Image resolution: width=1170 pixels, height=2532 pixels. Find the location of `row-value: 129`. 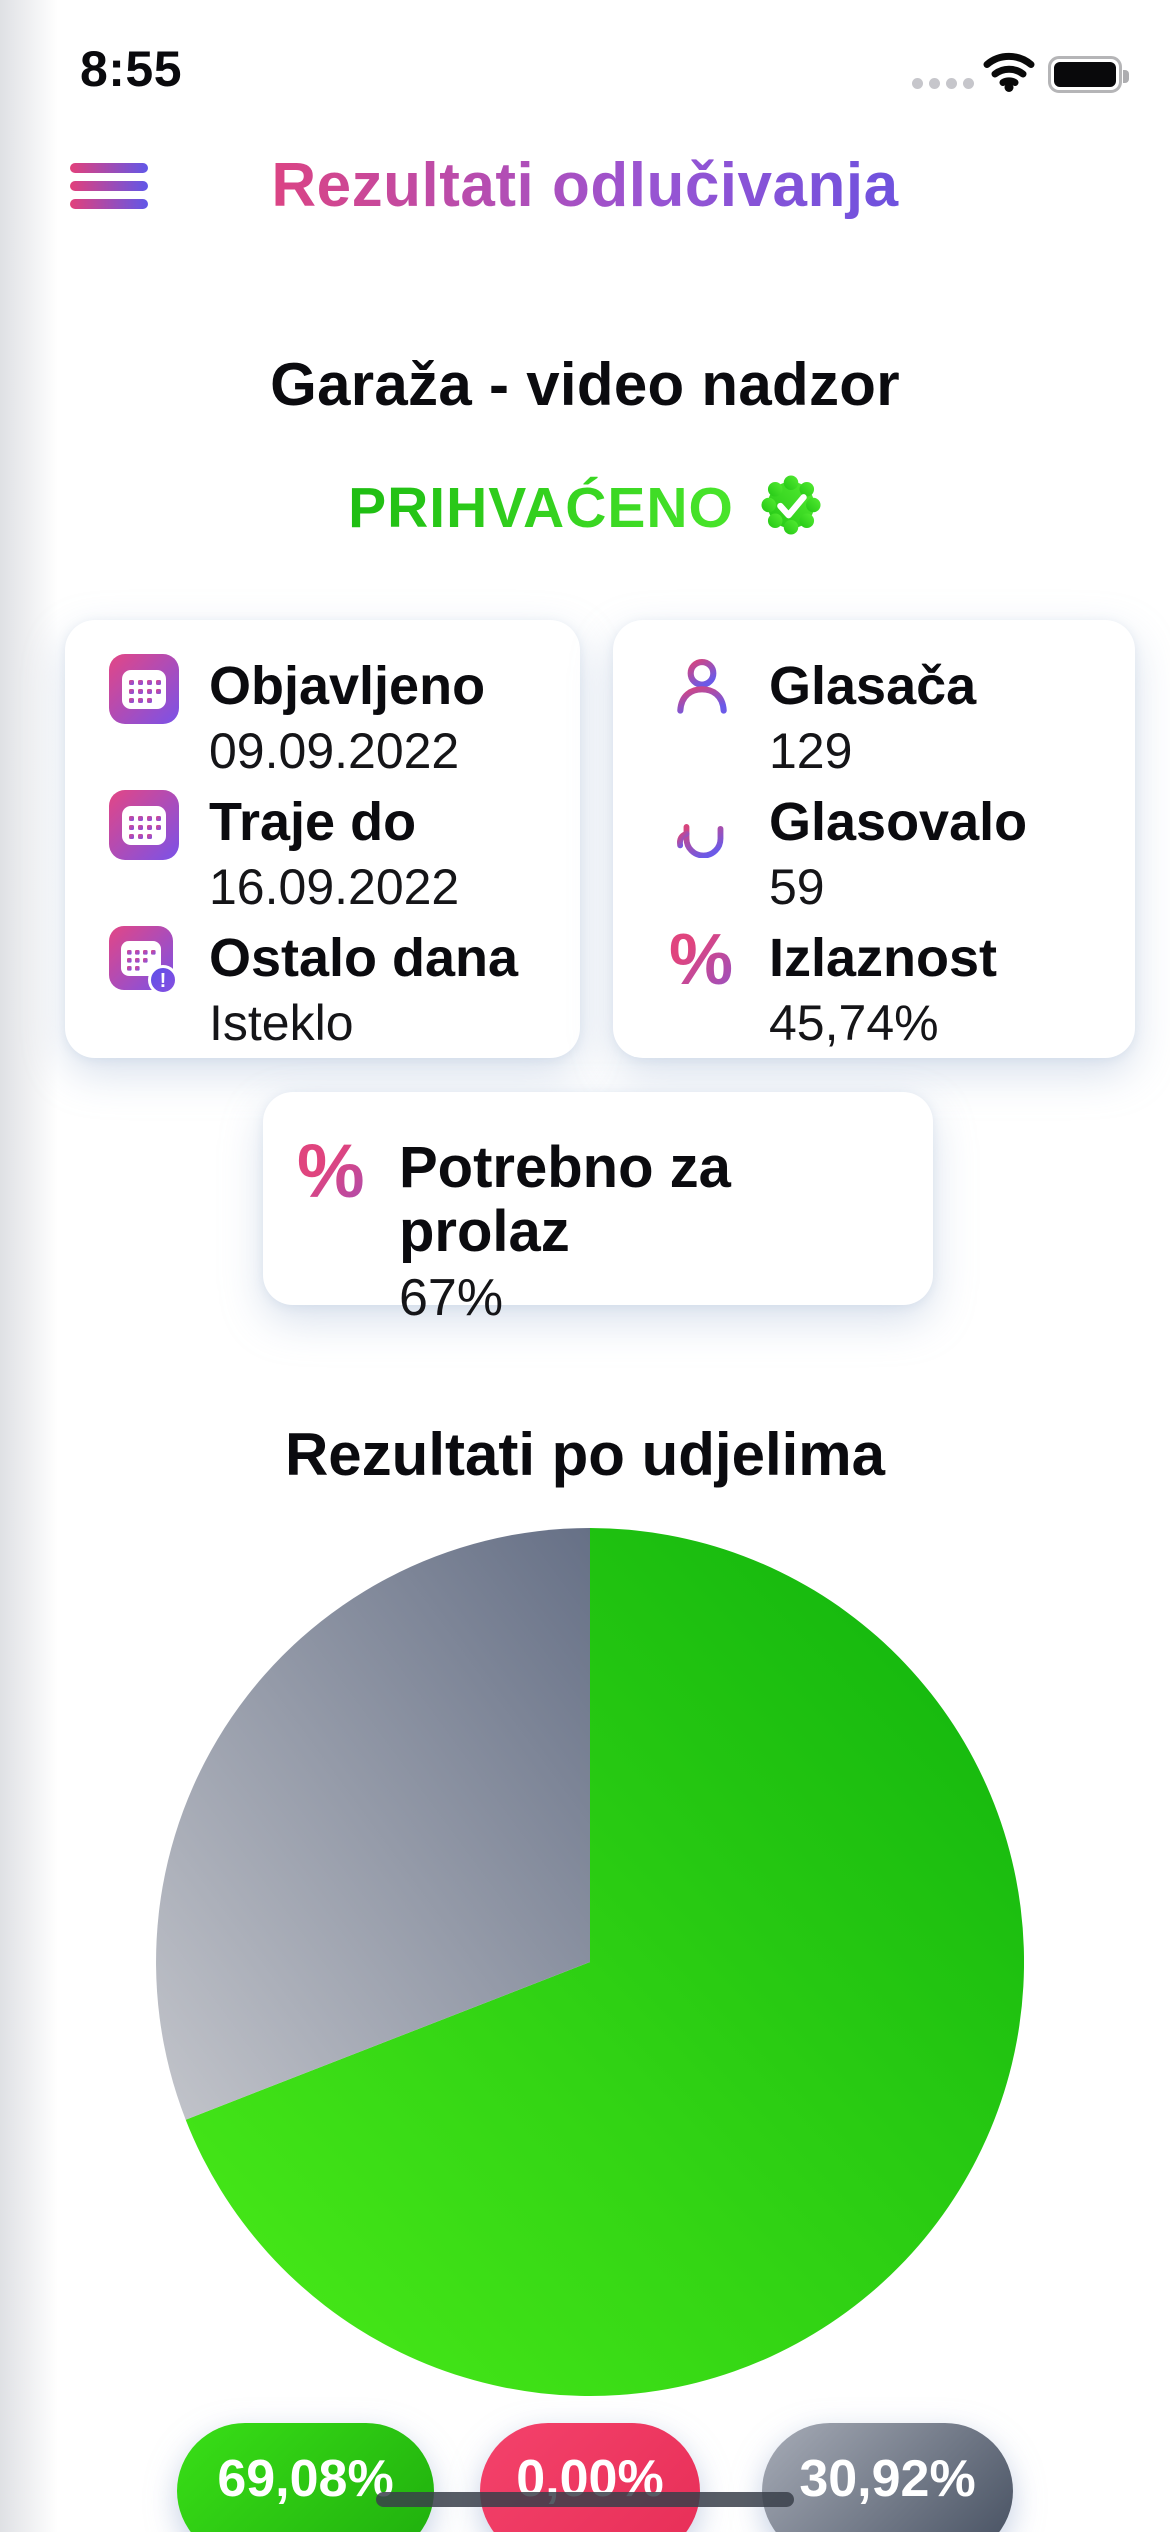

row-value: 129 is located at coordinates (811, 751).